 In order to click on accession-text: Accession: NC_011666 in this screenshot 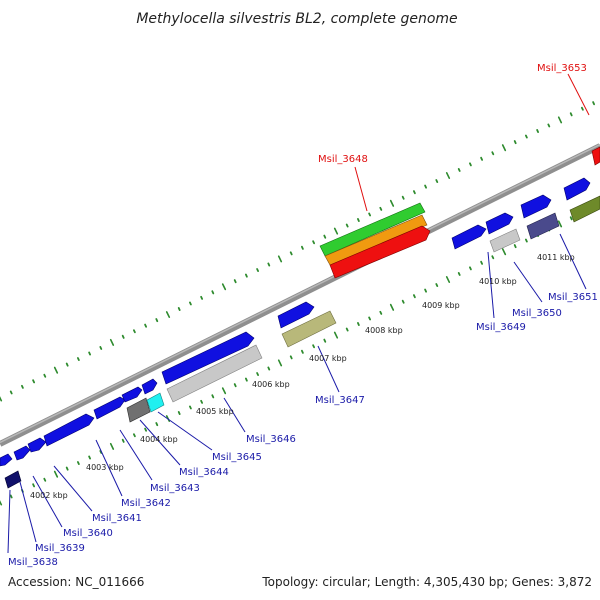, I will do `click(76, 582)`.